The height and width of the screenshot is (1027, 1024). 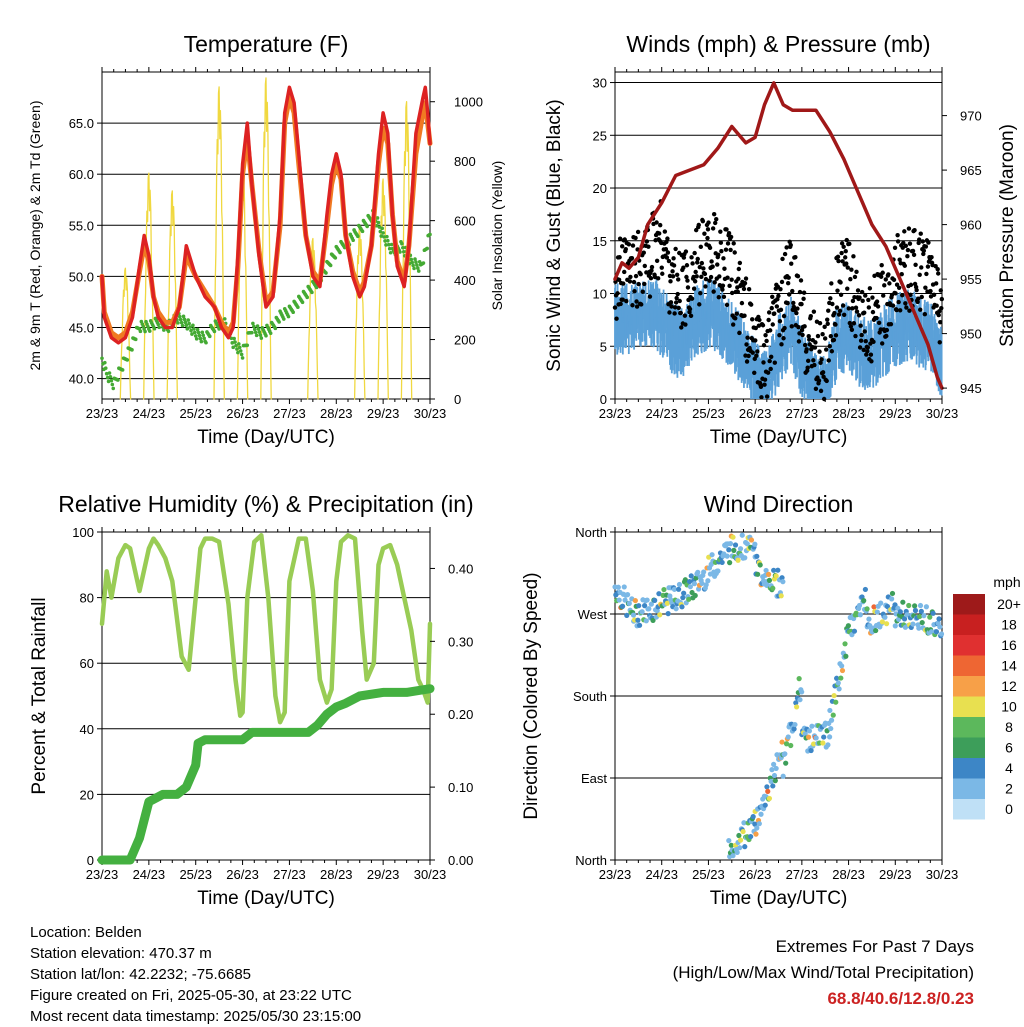 I want to click on legend-label: 14, so click(x=1009, y=666).